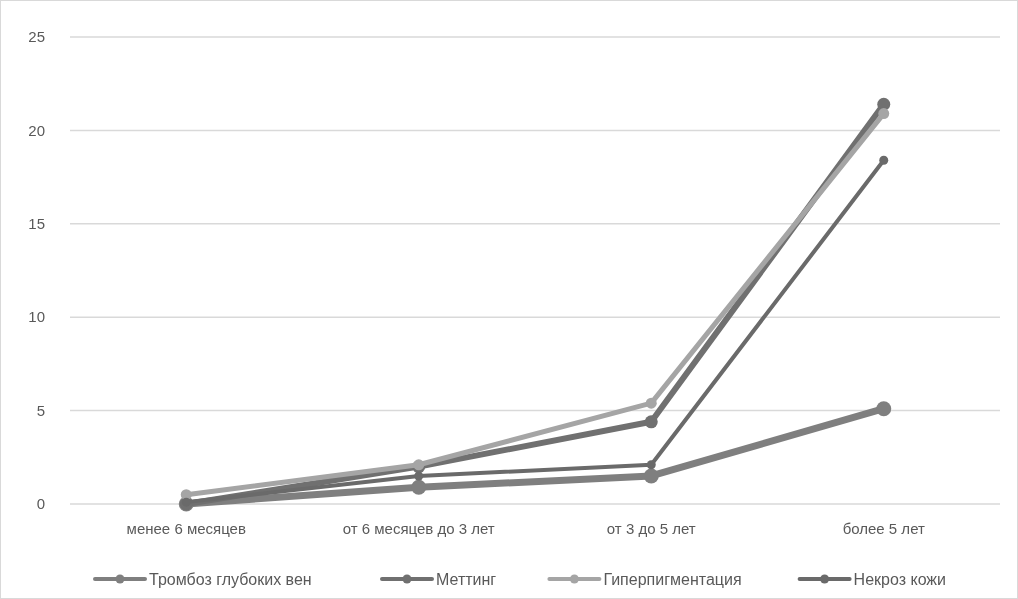 The width and height of the screenshot is (1018, 599). I want to click on y-tick-label: 20, so click(36, 130).